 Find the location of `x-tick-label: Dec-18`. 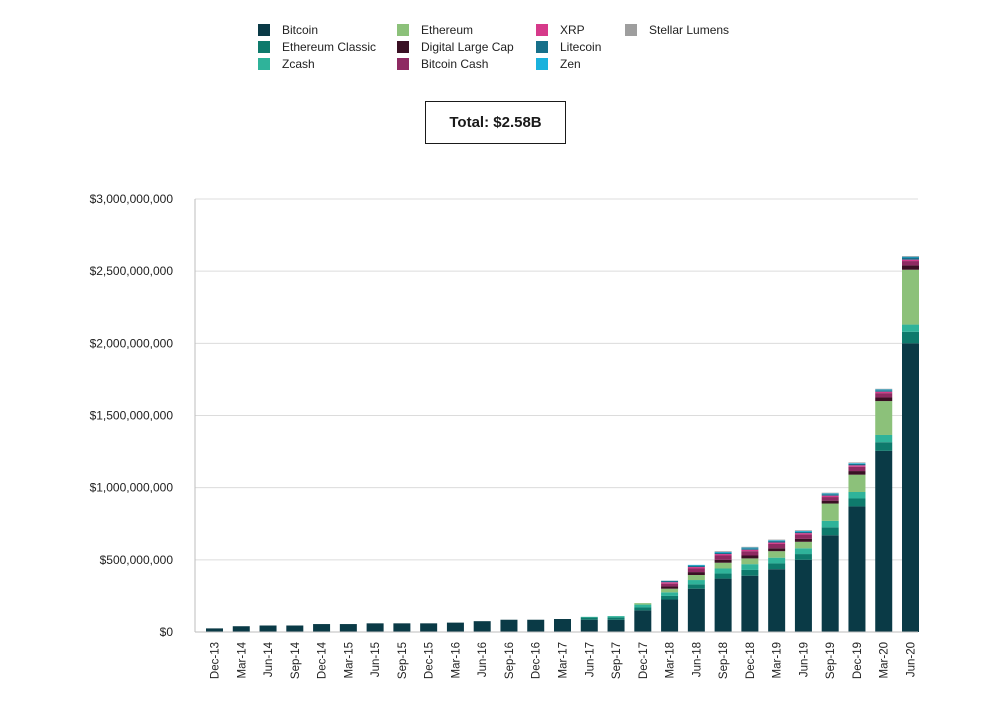

x-tick-label: Dec-18 is located at coordinates (751, 660).